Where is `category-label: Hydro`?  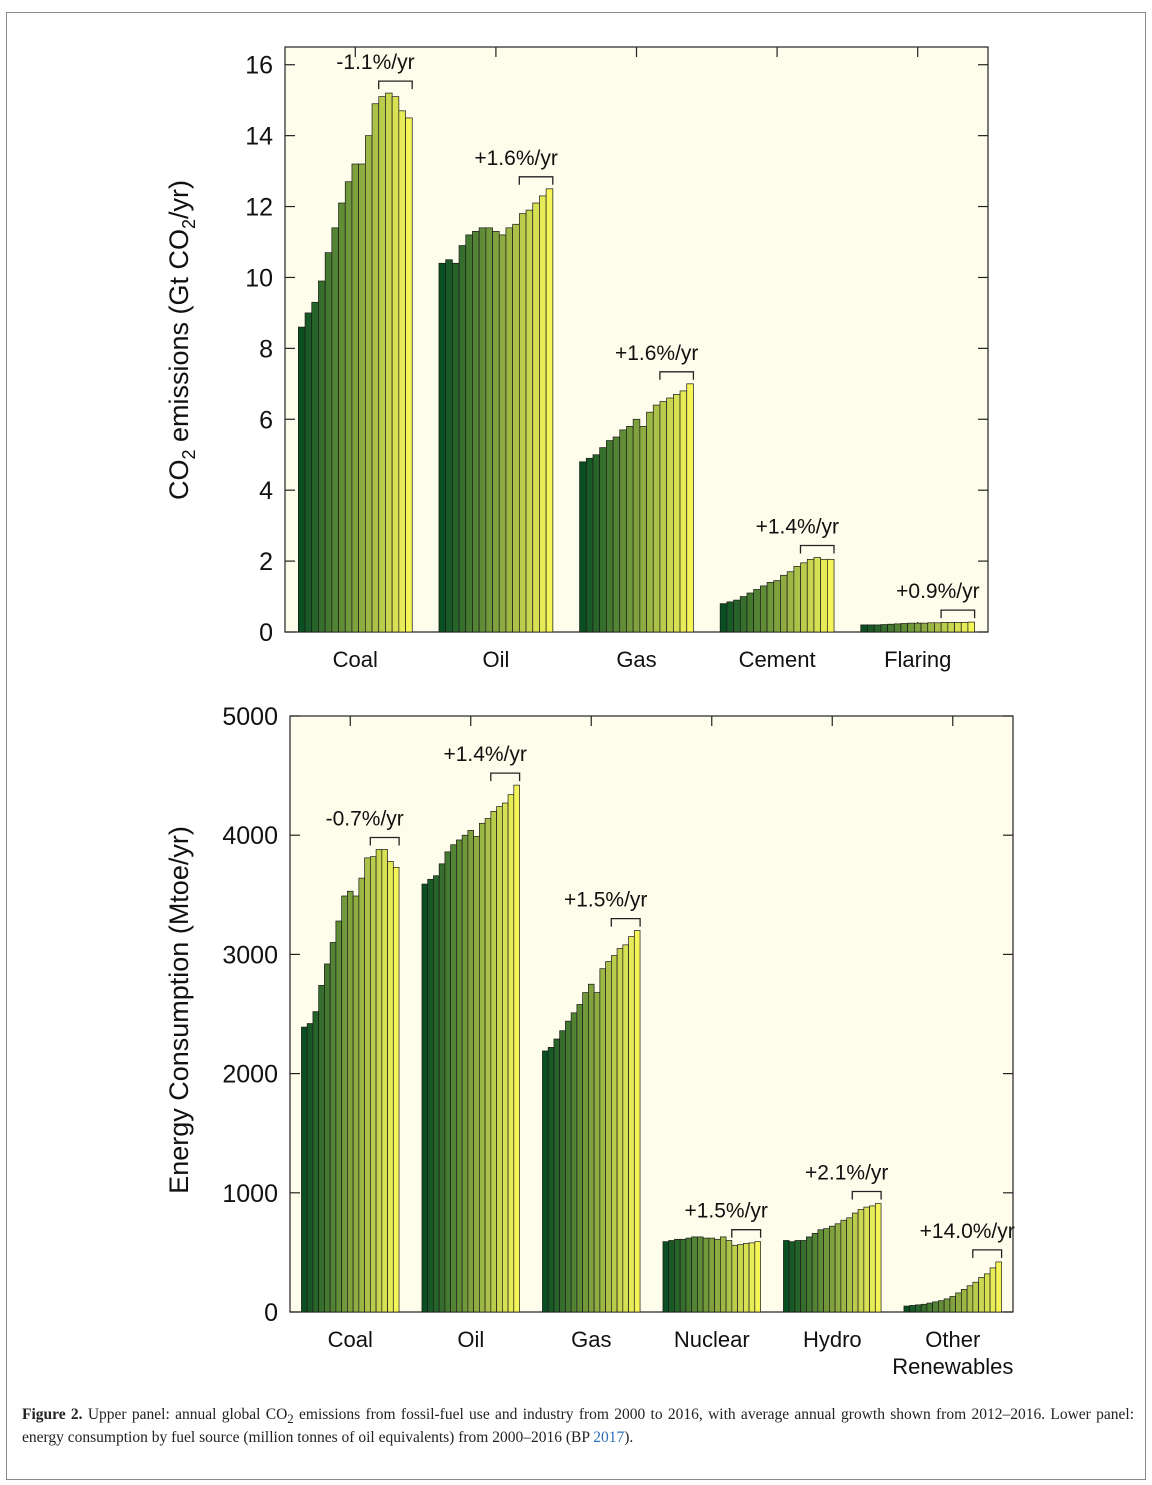 category-label: Hydro is located at coordinates (832, 1339).